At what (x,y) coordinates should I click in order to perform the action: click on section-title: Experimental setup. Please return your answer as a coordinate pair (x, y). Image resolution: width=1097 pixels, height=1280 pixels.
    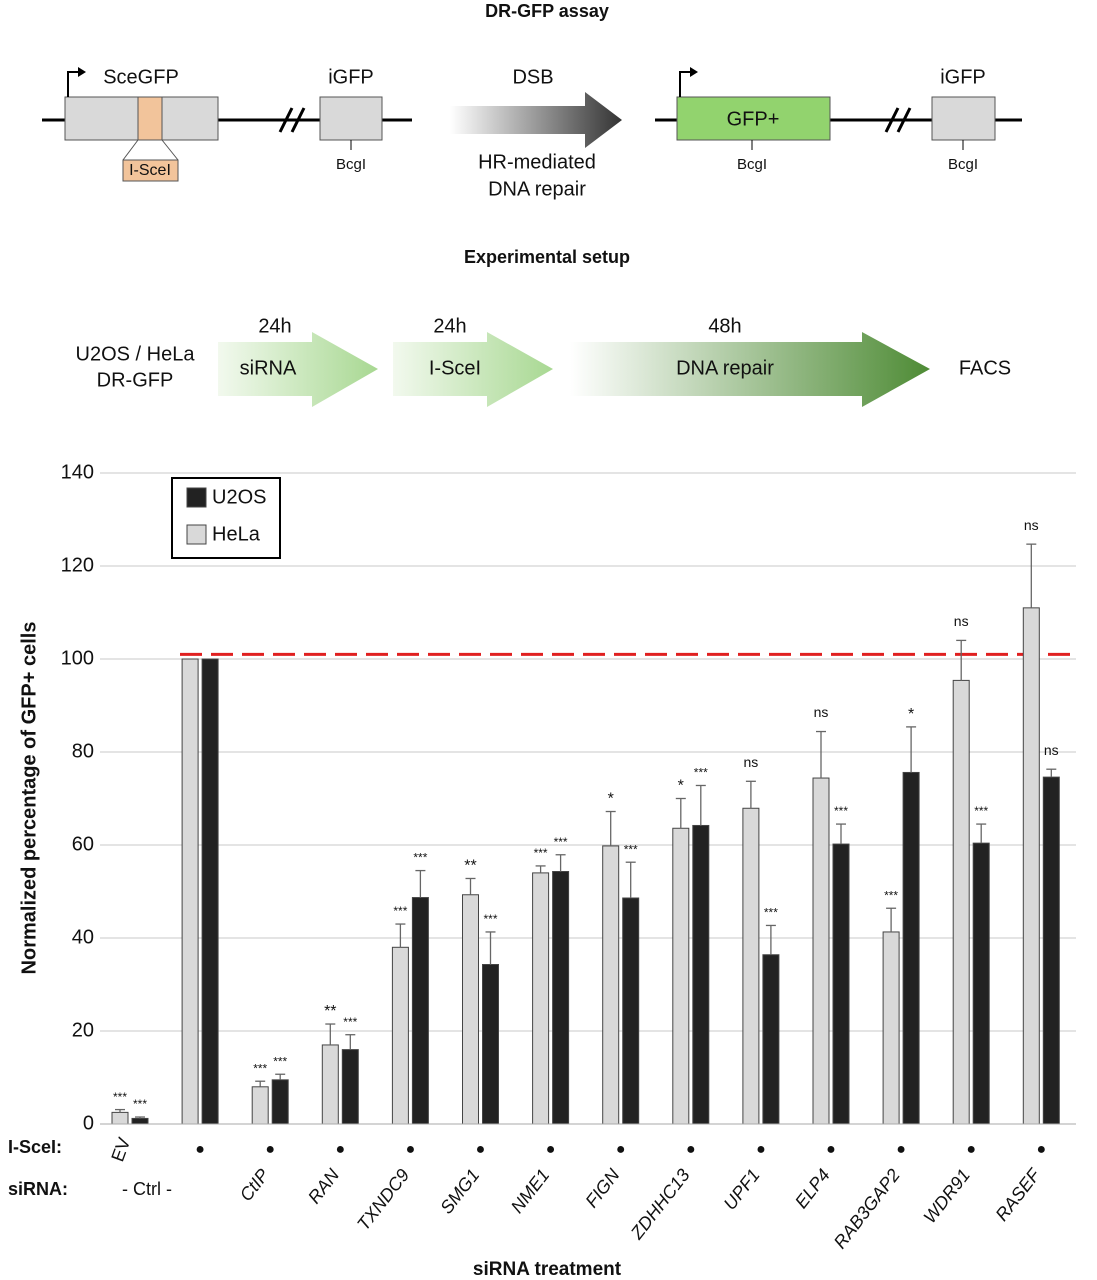
    Looking at the image, I should click on (547, 257).